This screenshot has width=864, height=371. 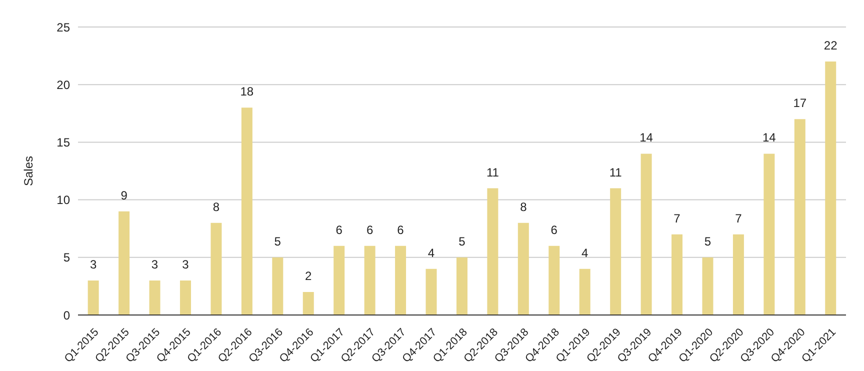 What do you see at coordinates (124, 195) in the screenshot?
I see `data-label: 9` at bounding box center [124, 195].